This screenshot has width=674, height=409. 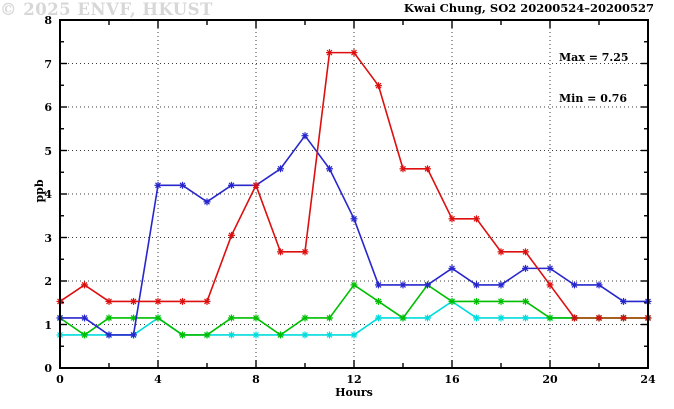 I want to click on x-tick-label: 16, so click(x=452, y=379).